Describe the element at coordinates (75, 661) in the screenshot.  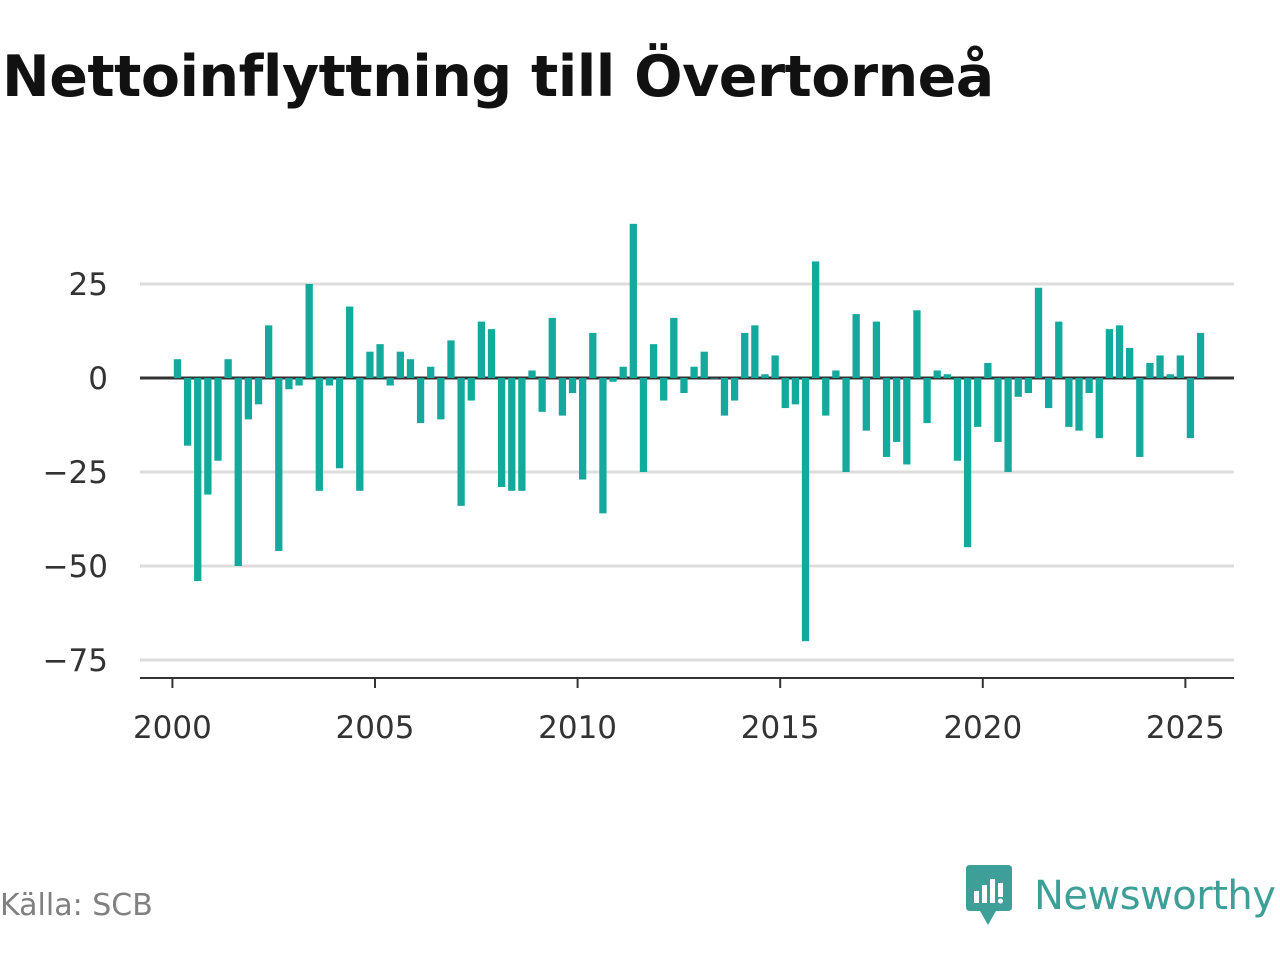
I see `y-tick-label: −75` at that location.